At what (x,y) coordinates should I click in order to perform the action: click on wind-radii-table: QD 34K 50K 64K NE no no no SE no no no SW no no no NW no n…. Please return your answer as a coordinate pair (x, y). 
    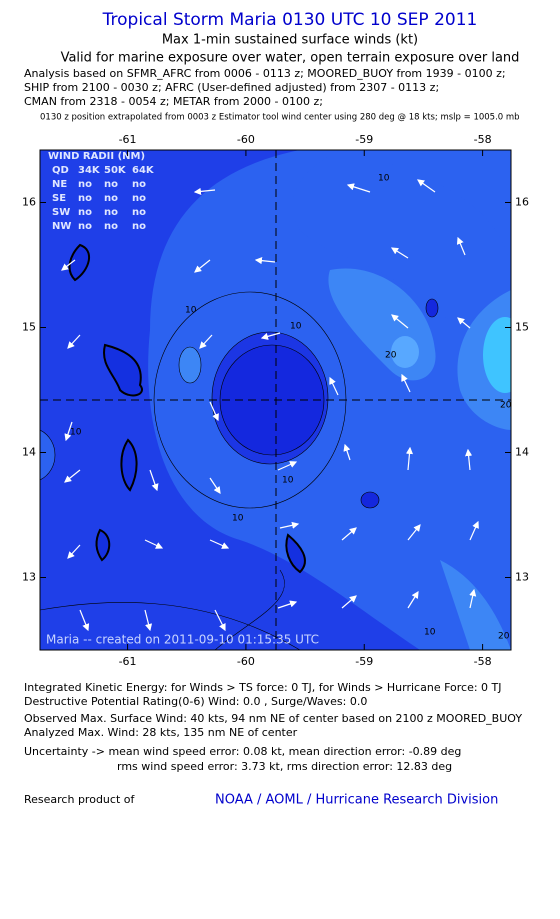
    Looking at the image, I should click on (103, 198).